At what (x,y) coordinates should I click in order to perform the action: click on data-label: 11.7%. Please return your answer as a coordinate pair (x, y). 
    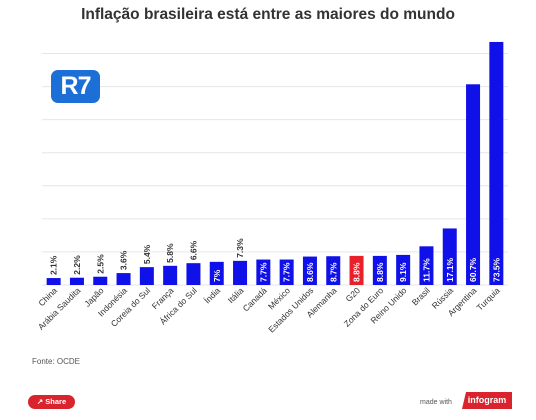
    Looking at the image, I should click on (426, 270).